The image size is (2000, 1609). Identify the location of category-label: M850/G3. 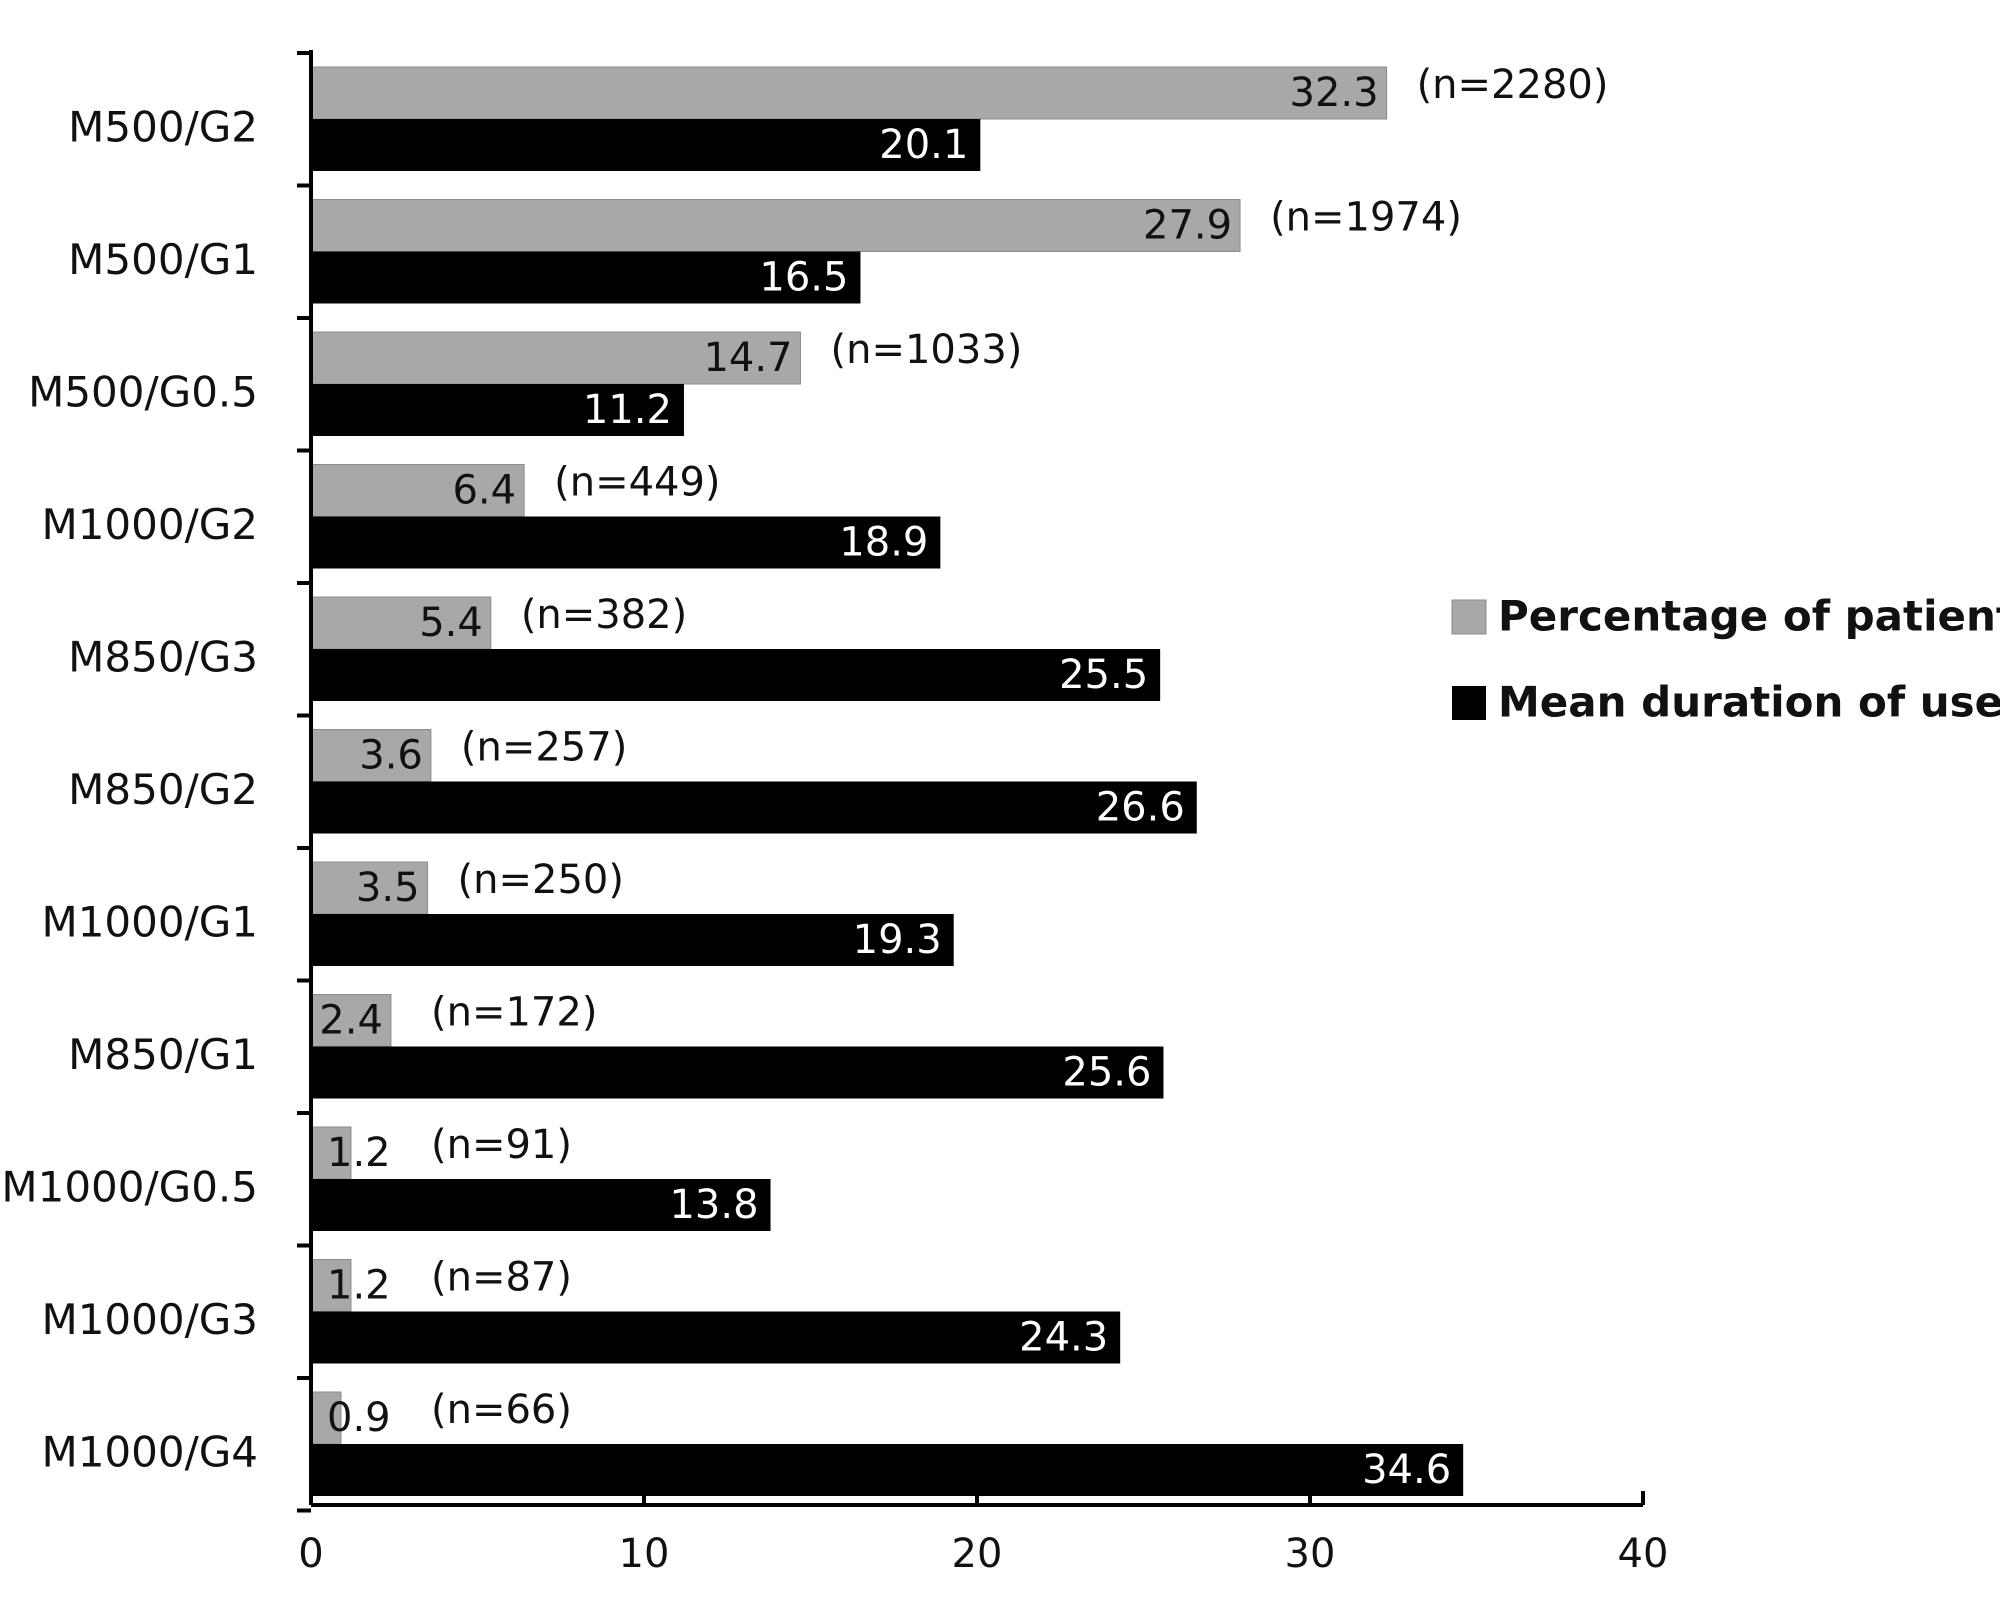
(163, 657).